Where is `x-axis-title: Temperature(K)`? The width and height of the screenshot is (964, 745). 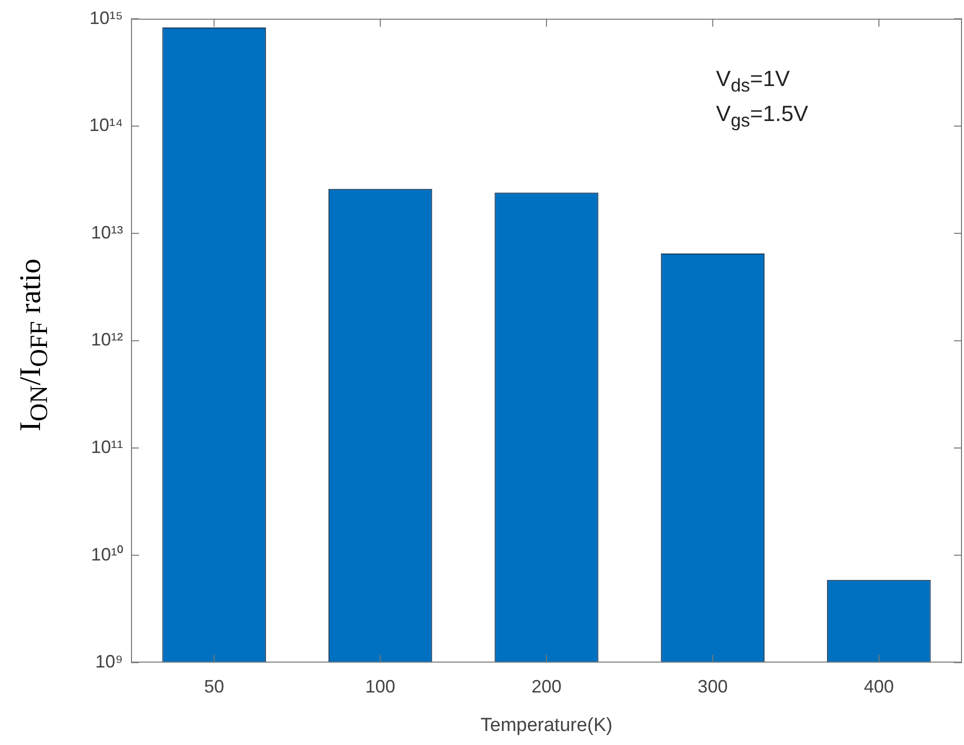
x-axis-title: Temperature(K) is located at coordinates (546, 725).